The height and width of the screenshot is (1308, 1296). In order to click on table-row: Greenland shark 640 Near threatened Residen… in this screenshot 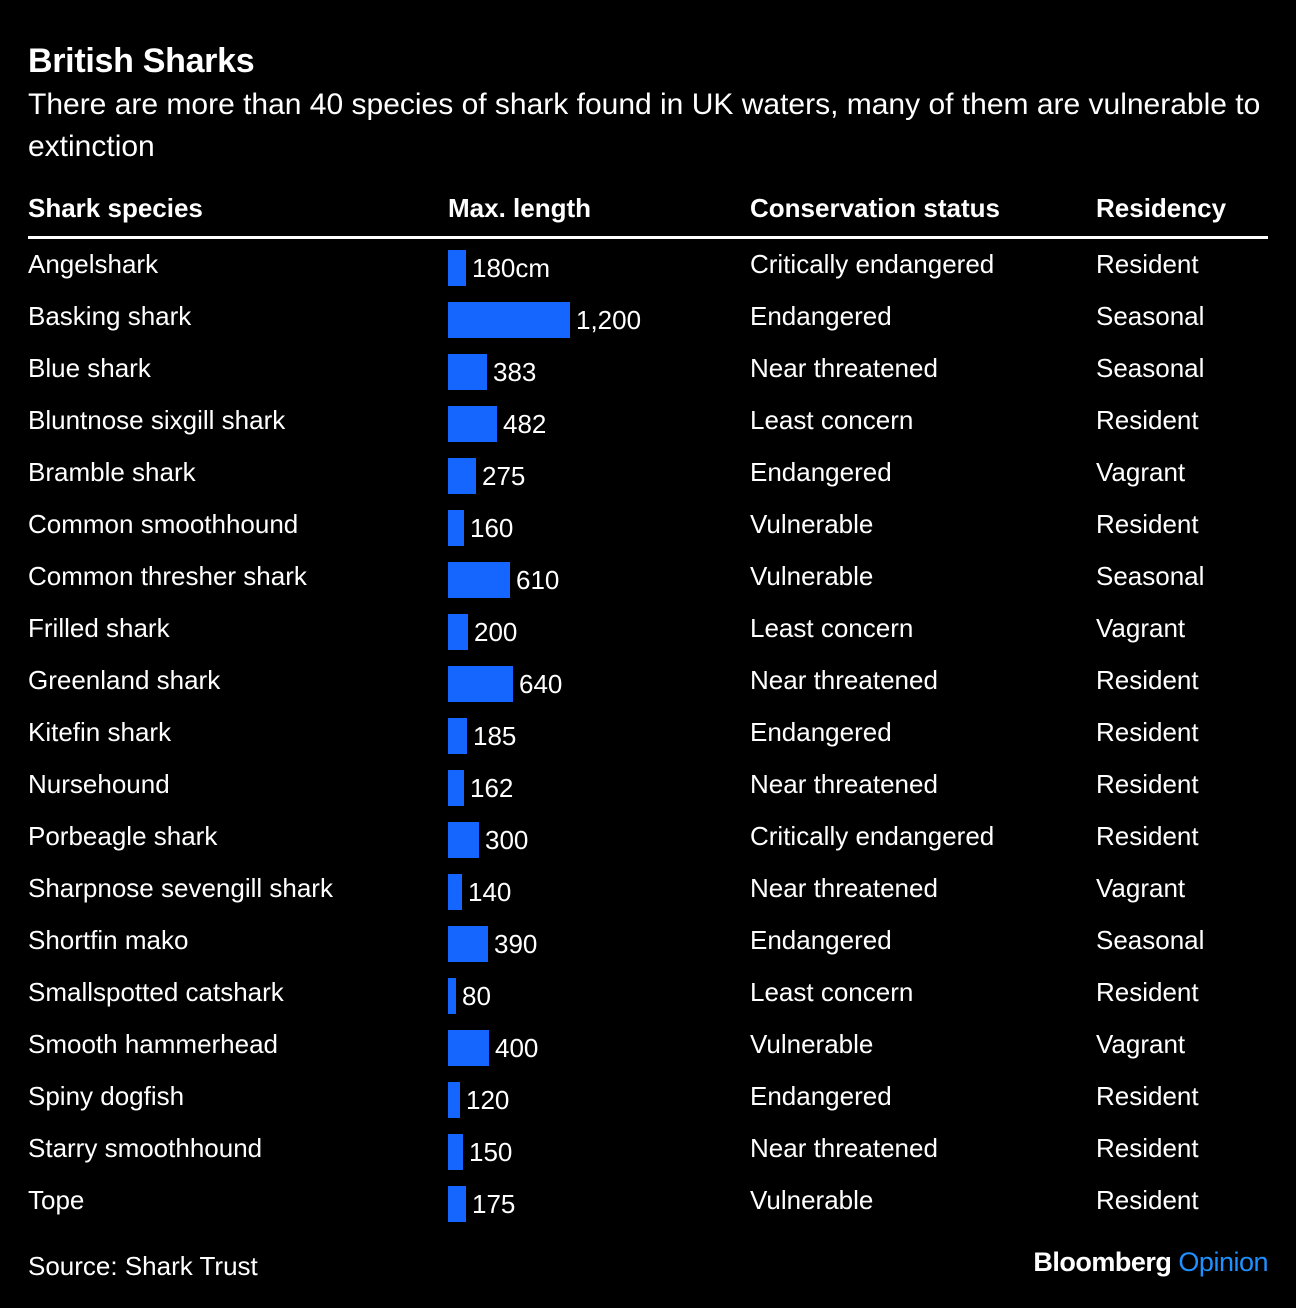, I will do `click(648, 686)`.